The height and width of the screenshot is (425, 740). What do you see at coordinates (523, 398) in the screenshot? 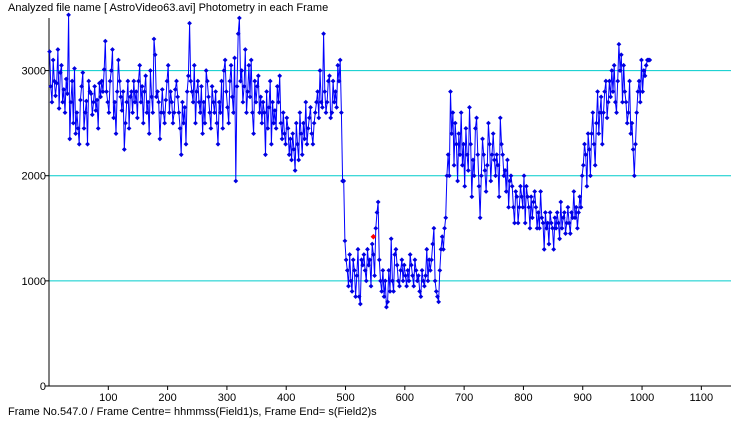
I see `x-tick-label-800: 800` at bounding box center [523, 398].